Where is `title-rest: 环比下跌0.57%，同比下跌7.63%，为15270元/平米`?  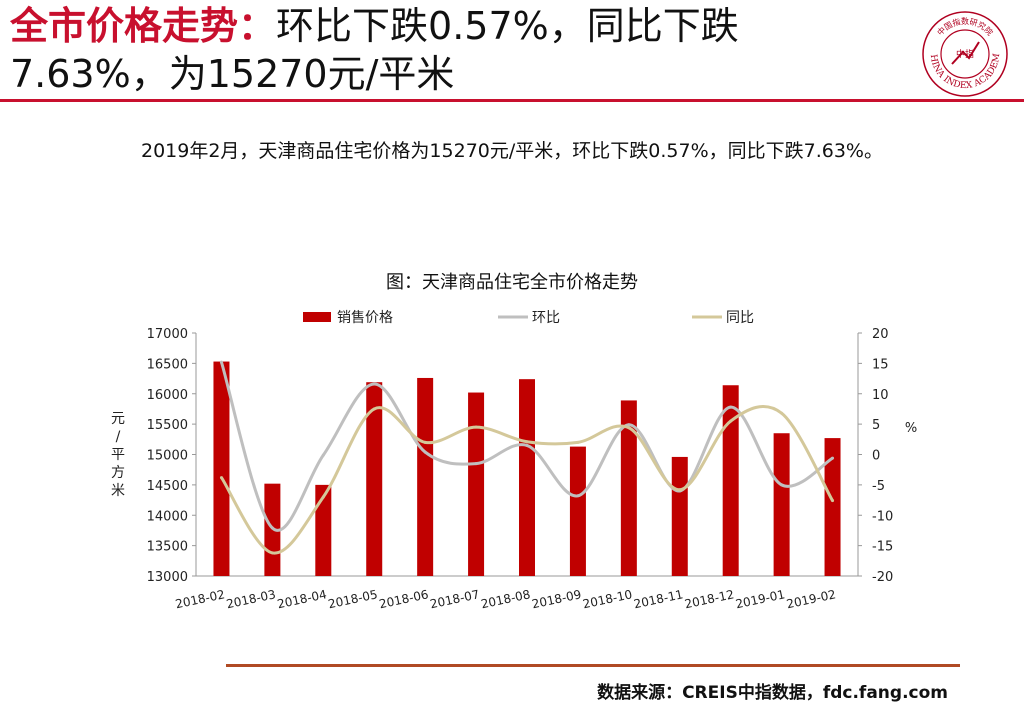
title-rest: 环比下跌0.57%，同比下跌7.63%，为15270元/平米 is located at coordinates (374, 50).